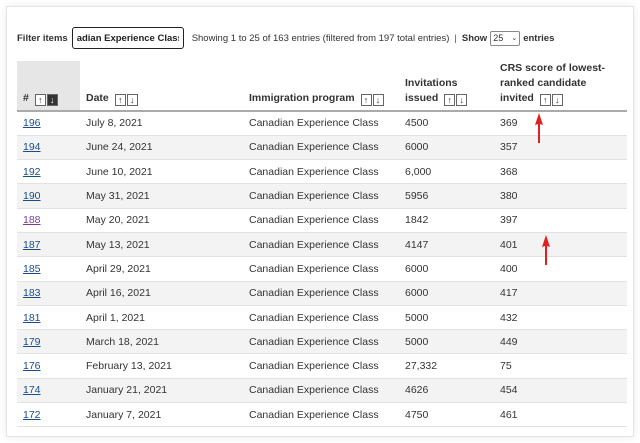 The height and width of the screenshot is (443, 640). What do you see at coordinates (161, 293) in the screenshot?
I see `cell-date: April 16, 2021` at bounding box center [161, 293].